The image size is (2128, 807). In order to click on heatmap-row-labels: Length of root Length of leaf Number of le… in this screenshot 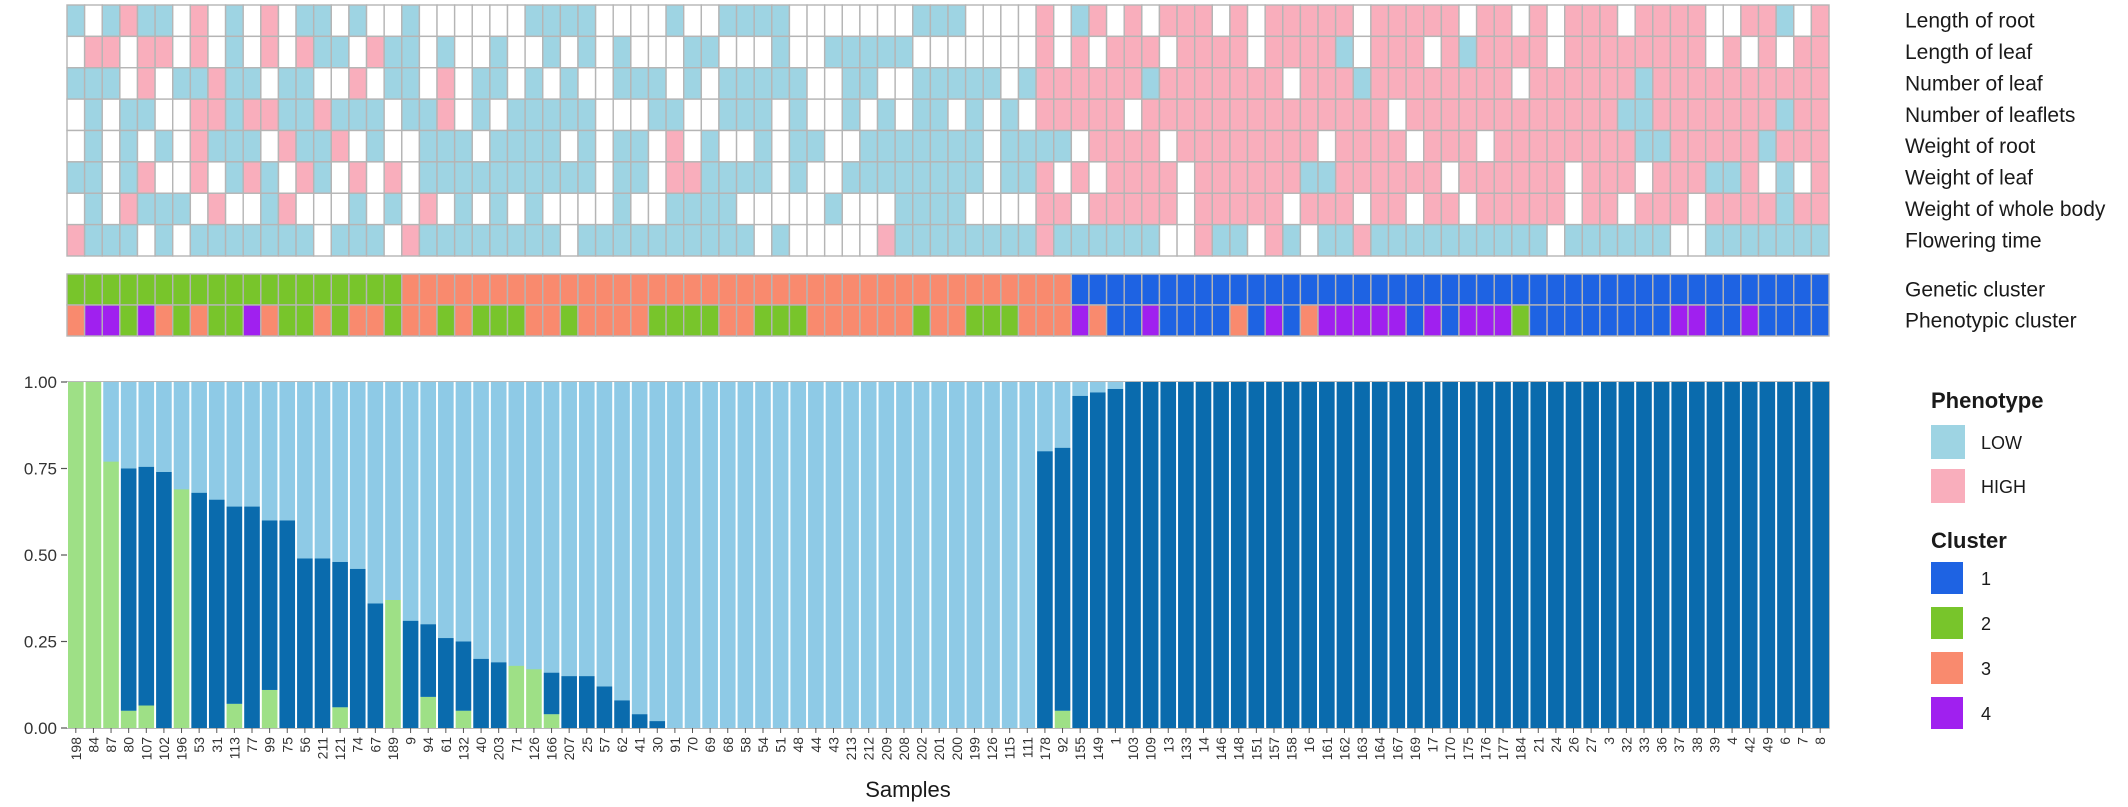, I will do `click(2005, 131)`.